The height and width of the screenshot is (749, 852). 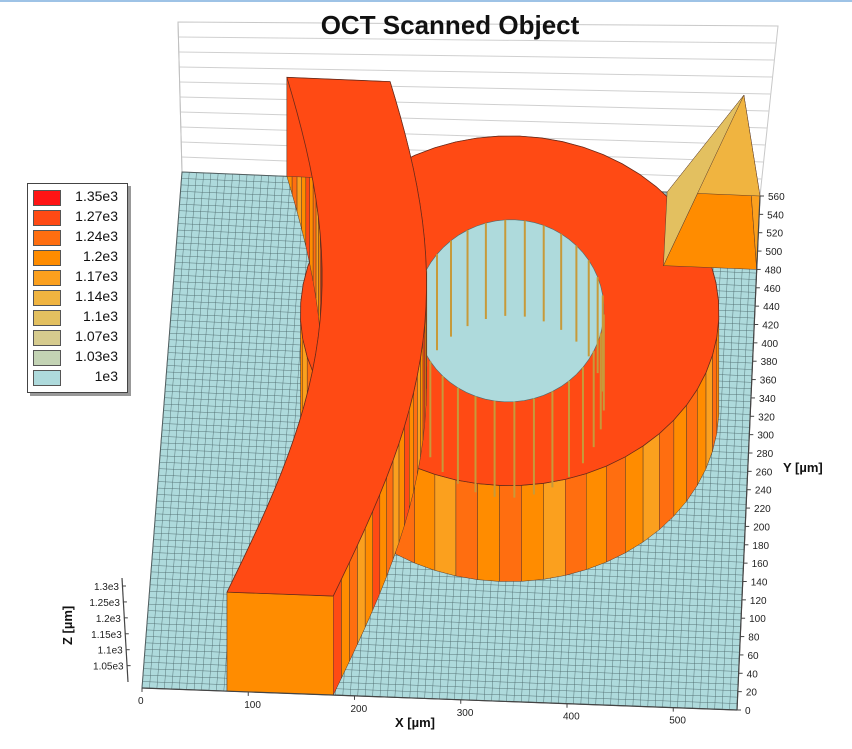 I want to click on y-tick-label: 440, so click(x=771, y=307).